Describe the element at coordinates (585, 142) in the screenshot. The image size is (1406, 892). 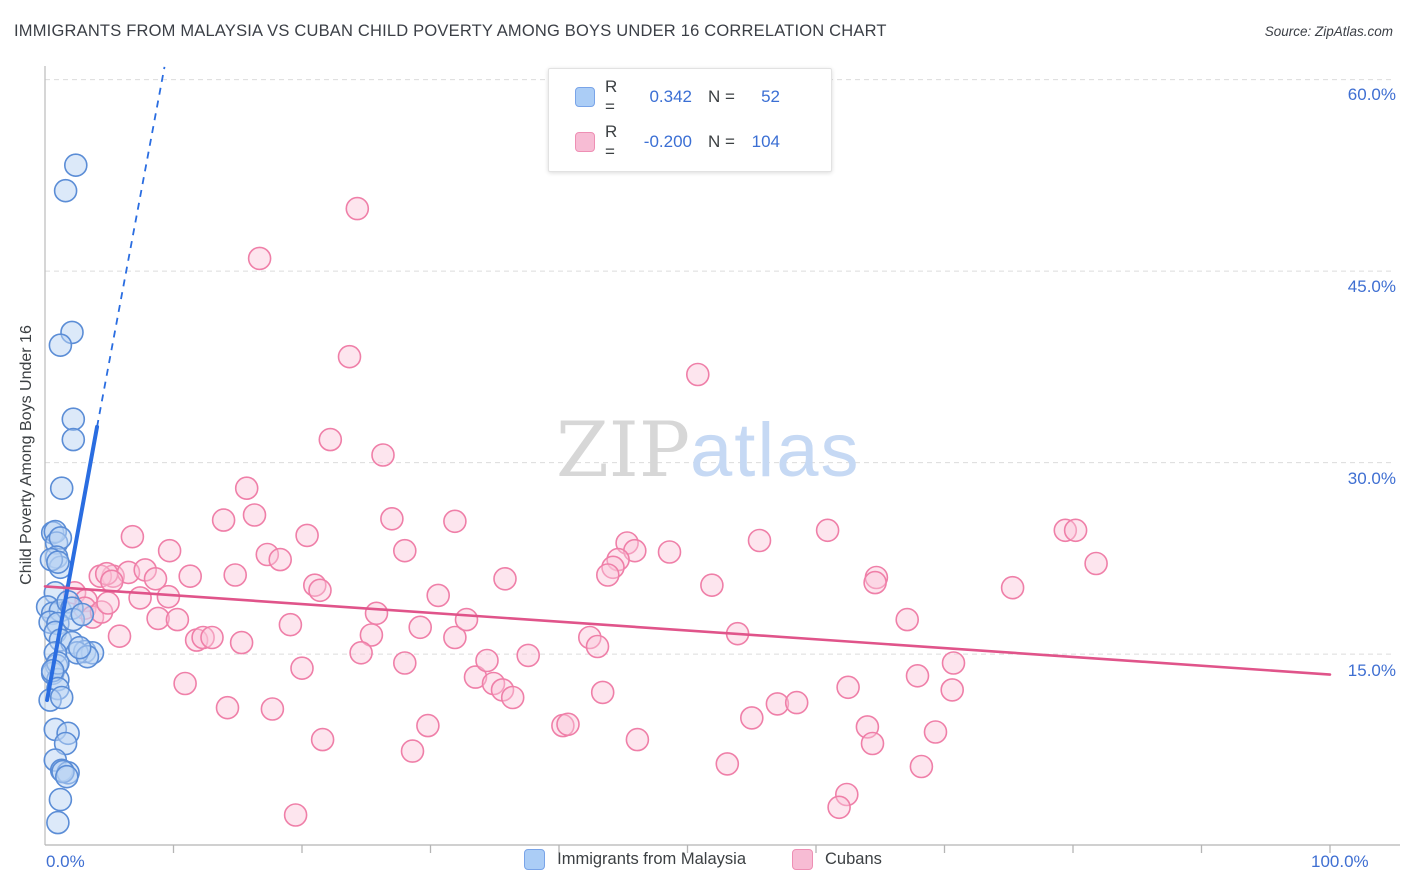
I see `pink-swatch-icon` at that location.